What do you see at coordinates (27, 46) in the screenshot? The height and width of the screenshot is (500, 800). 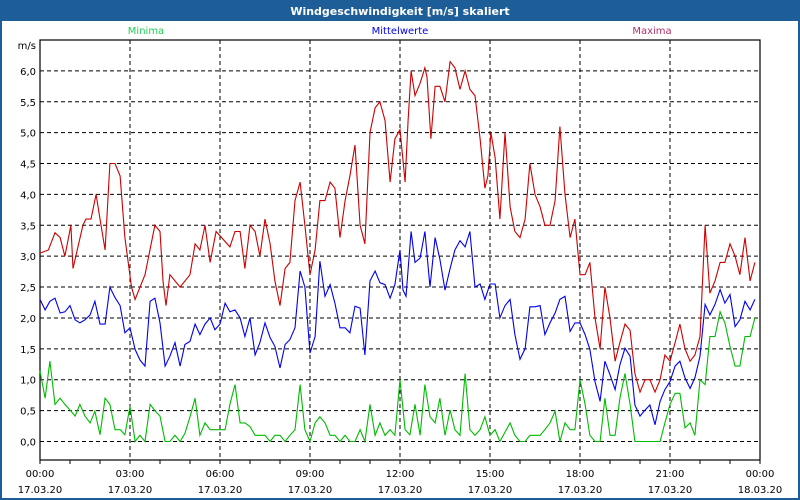 I see `y-axis-label: m/s` at bounding box center [27, 46].